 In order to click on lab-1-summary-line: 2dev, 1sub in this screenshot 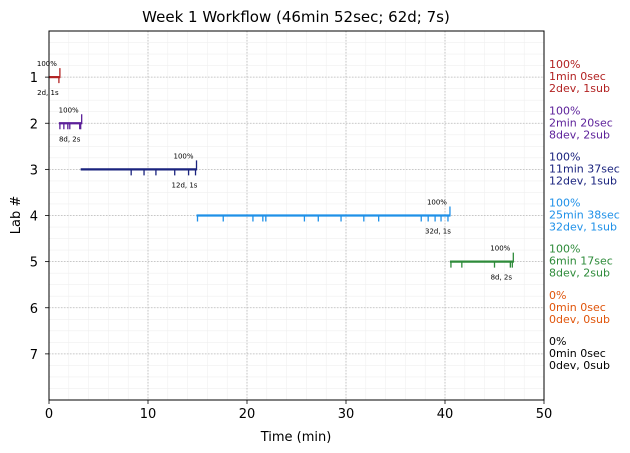, I will do `click(579, 88)`.